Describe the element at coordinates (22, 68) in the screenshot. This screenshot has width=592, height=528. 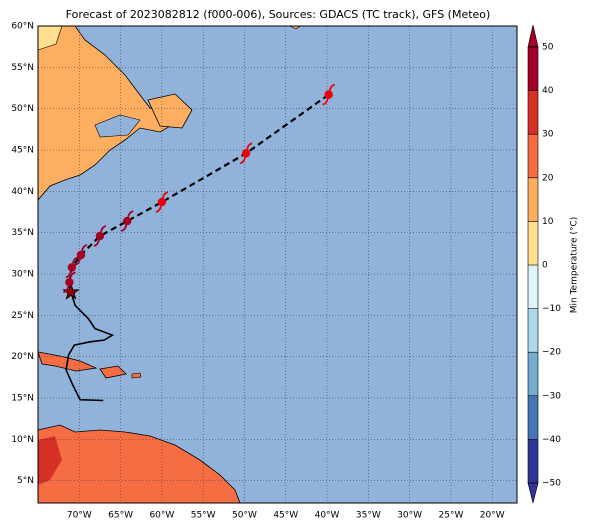
I see `y-tick-label: 55°N` at that location.